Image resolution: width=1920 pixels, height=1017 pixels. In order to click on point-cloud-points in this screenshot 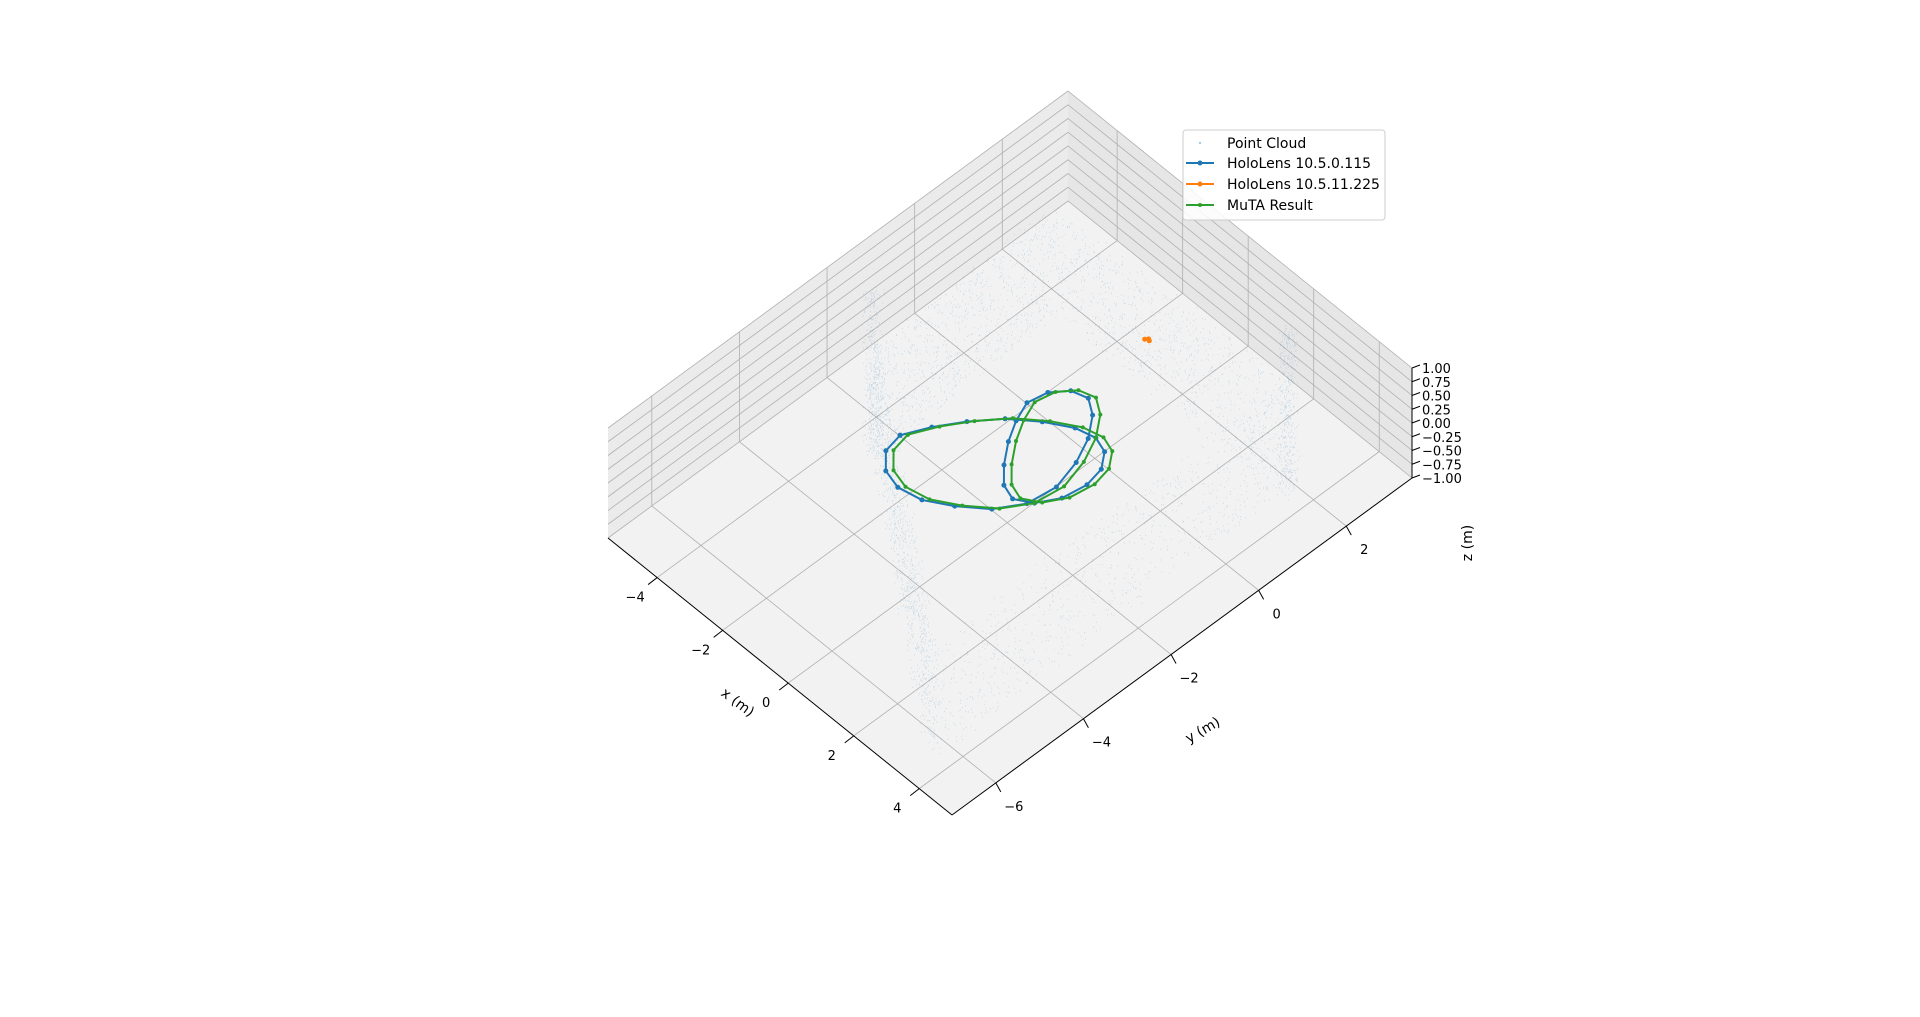, I will do `click(1081, 481)`.